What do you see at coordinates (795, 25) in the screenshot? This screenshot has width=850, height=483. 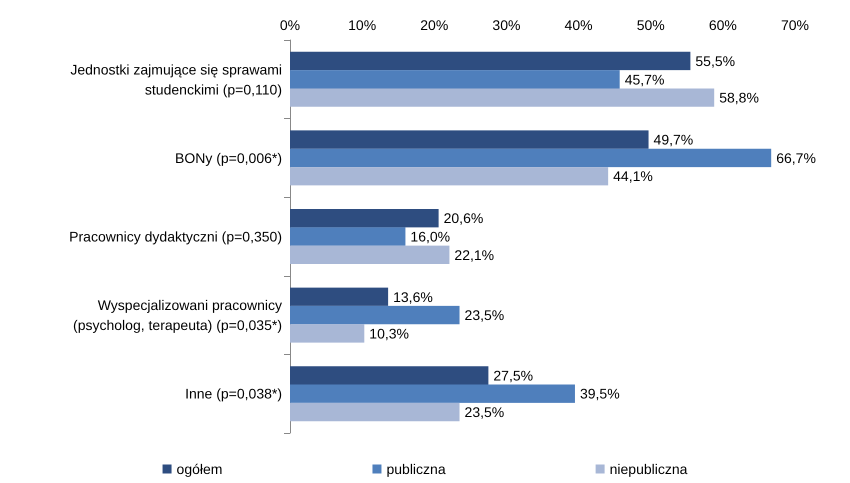 I see `x-tick-label: 70%` at bounding box center [795, 25].